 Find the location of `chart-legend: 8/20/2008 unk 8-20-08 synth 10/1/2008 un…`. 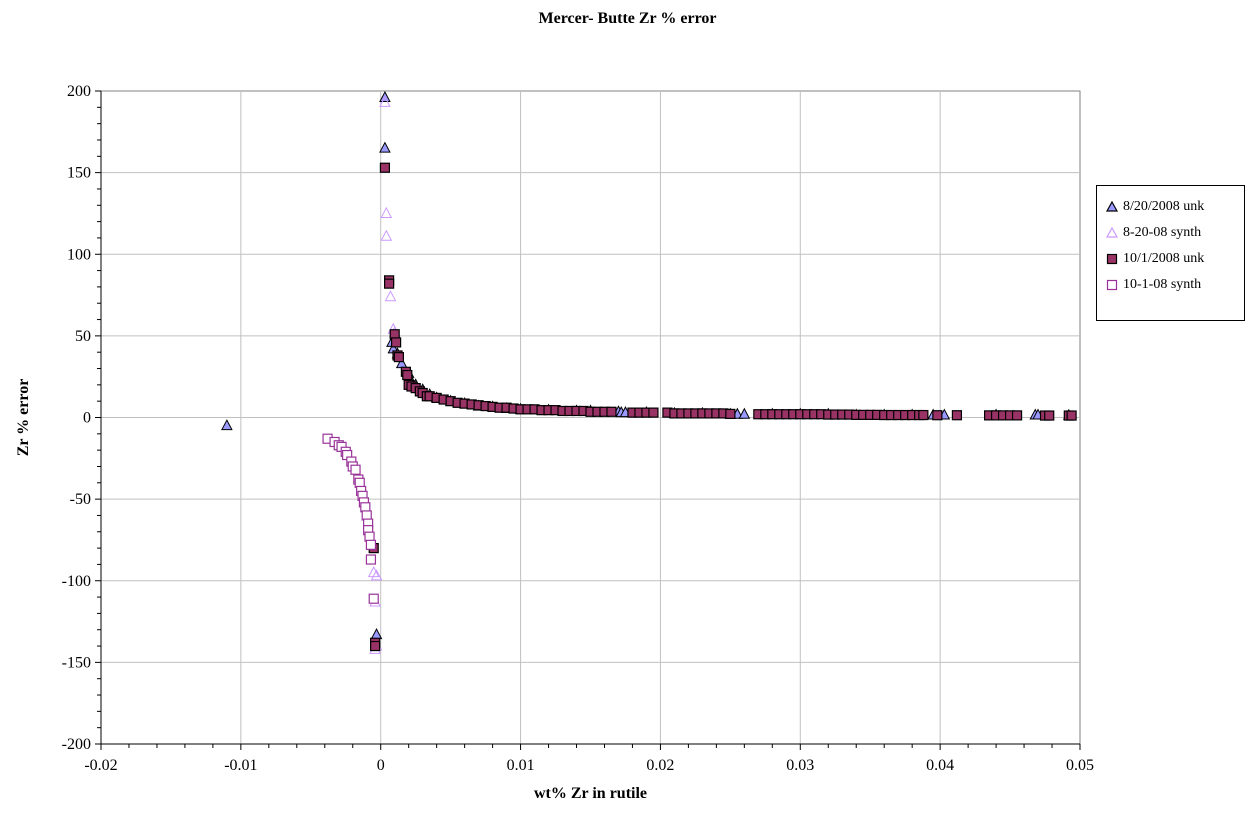

chart-legend: 8/20/2008 unk 8-20-08 synth 10/1/2008 un… is located at coordinates (1170, 253).